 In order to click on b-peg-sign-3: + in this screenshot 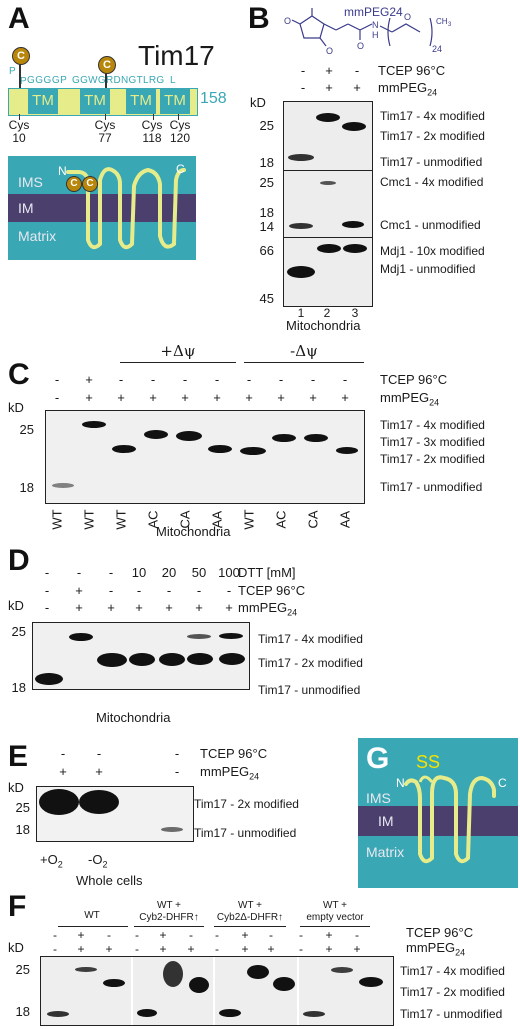, I will do `click(357, 87)`.